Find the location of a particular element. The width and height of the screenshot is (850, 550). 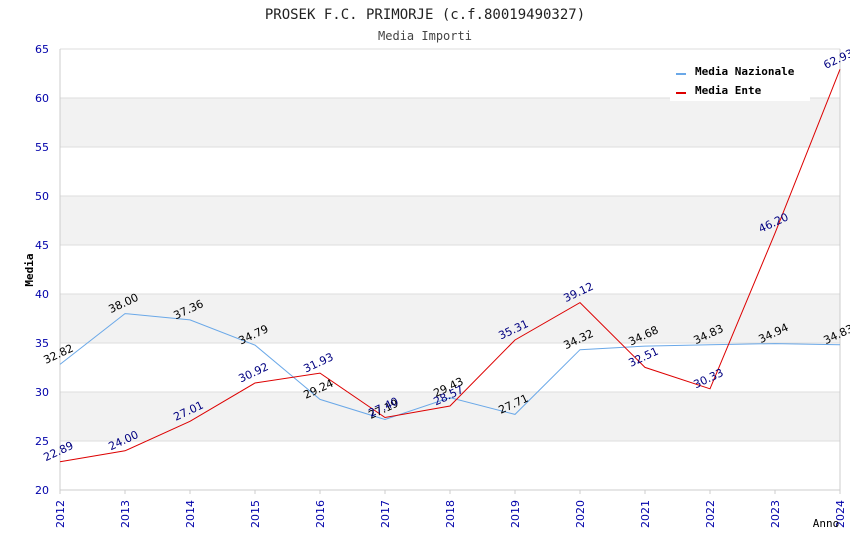

x-tick-label: 2020 is located at coordinates (580, 514).